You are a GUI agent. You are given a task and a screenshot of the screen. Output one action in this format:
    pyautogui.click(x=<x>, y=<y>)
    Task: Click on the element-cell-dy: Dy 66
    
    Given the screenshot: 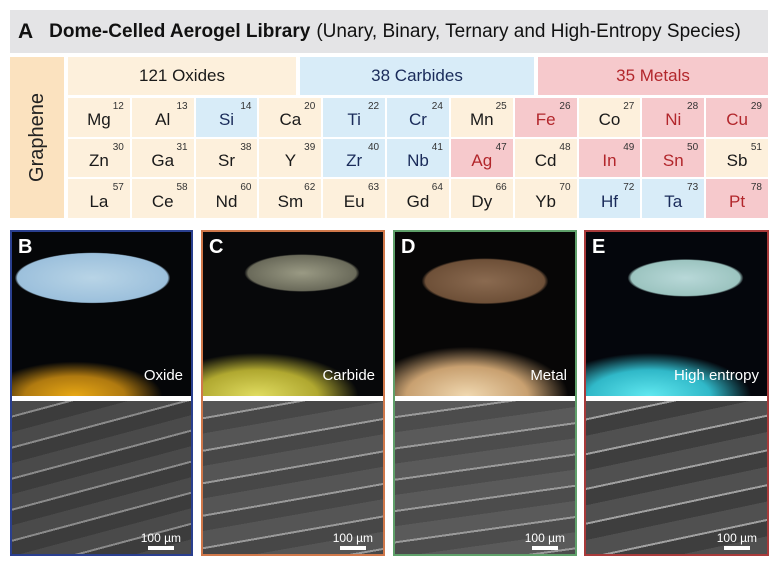 What is the action you would take?
    pyautogui.click(x=481, y=198)
    